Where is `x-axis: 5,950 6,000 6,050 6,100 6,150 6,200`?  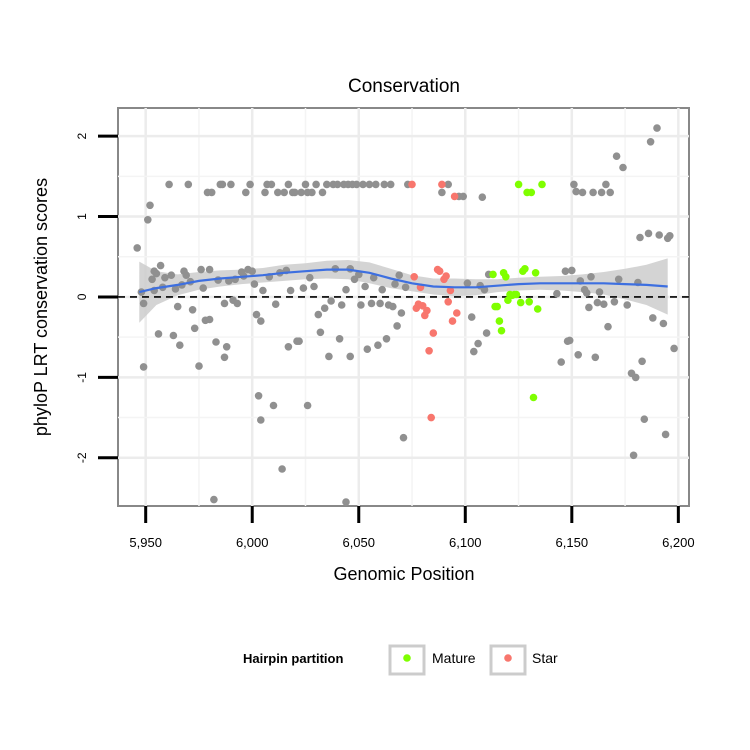
x-axis: 5,950 6,000 6,050 6,100 6,150 6,200 is located at coordinates (412, 528).